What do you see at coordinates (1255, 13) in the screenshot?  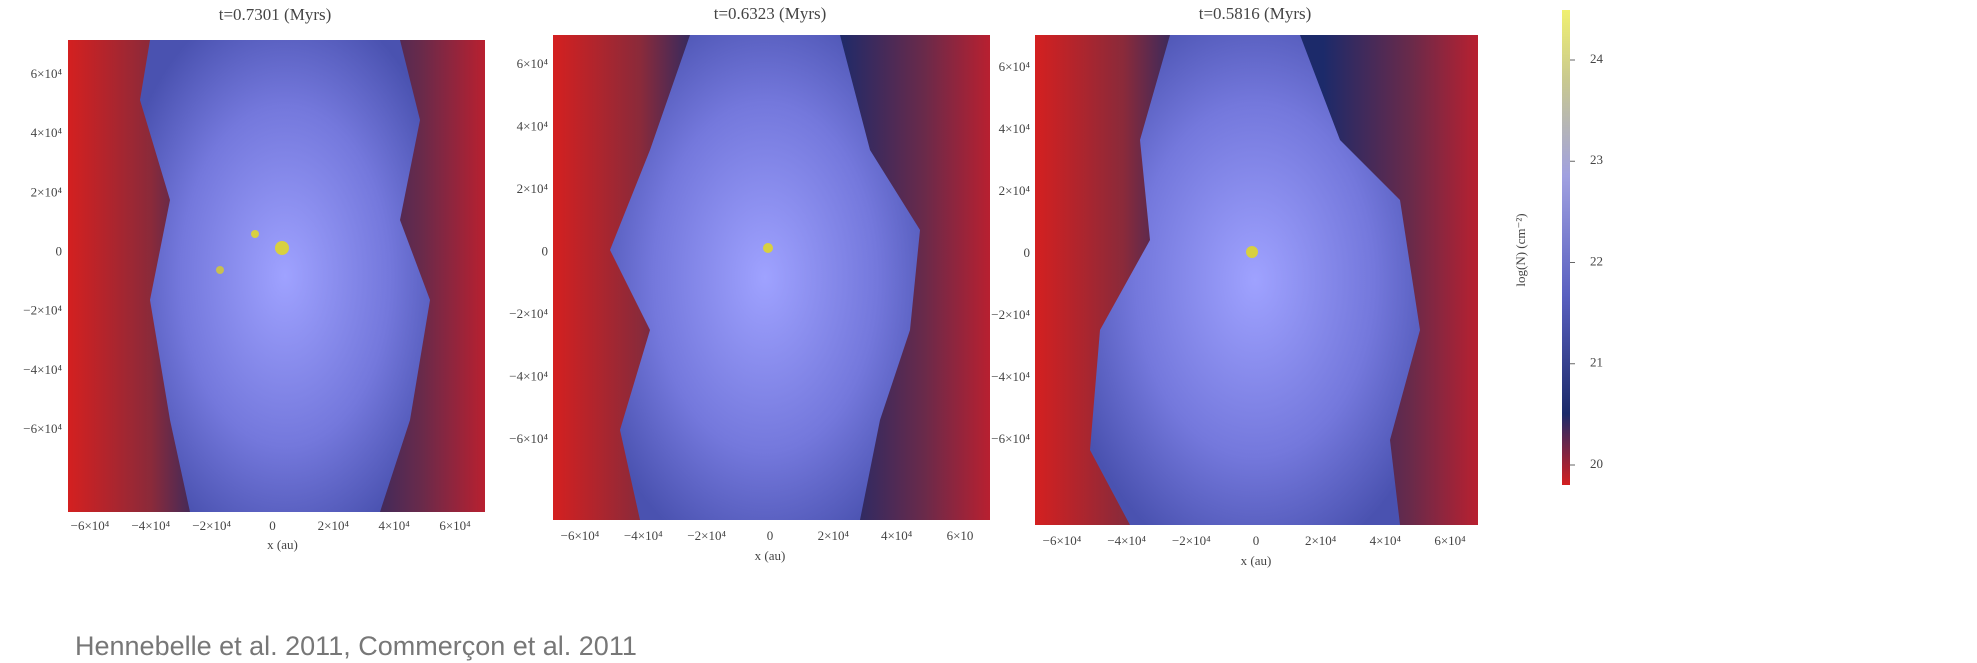 I see `panel-title: t=0.5816 (Myrs)` at bounding box center [1255, 13].